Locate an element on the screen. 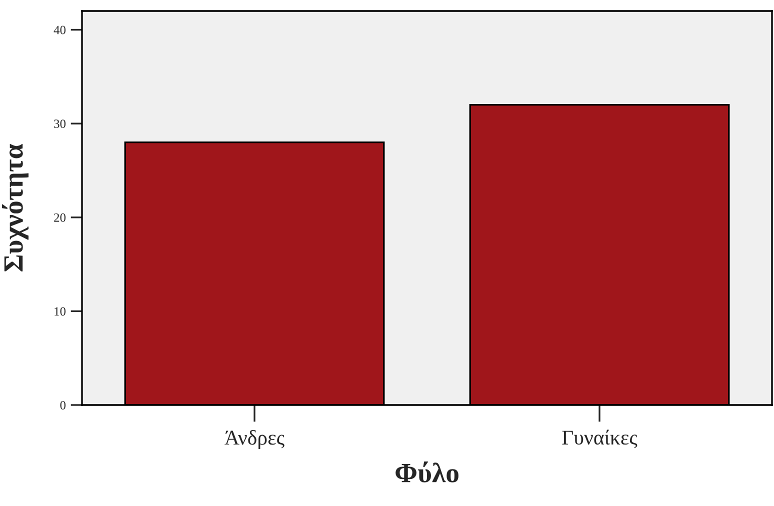 The image size is (774, 506). y-tick-label: 30 is located at coordinates (60, 124).